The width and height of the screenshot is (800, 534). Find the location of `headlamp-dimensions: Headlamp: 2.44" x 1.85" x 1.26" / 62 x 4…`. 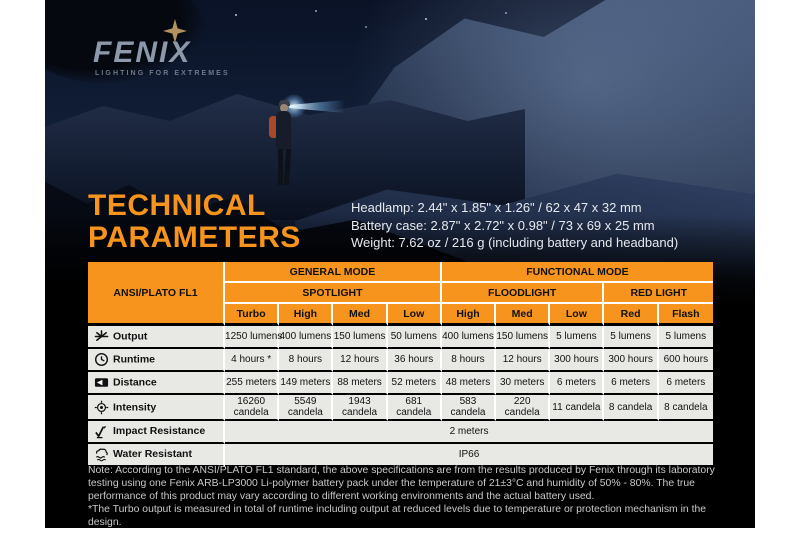

headlamp-dimensions: Headlamp: 2.44" x 1.85" x 1.26" / 62 x 4… is located at coordinates (496, 207).